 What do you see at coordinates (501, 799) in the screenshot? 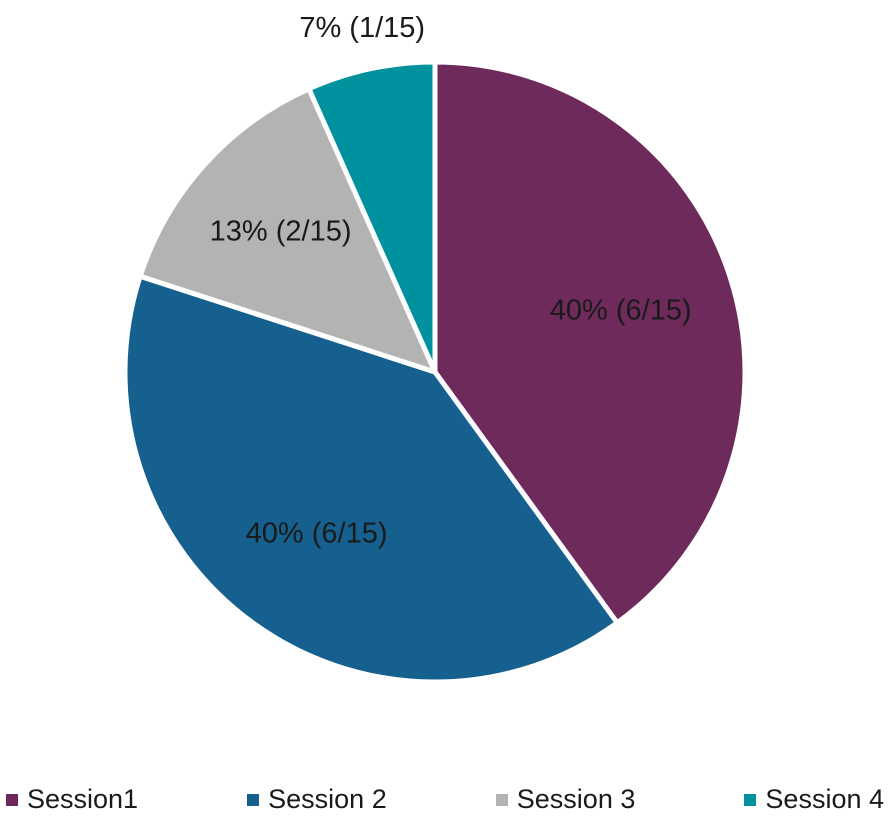
I see `legend-swatch-session3` at bounding box center [501, 799].